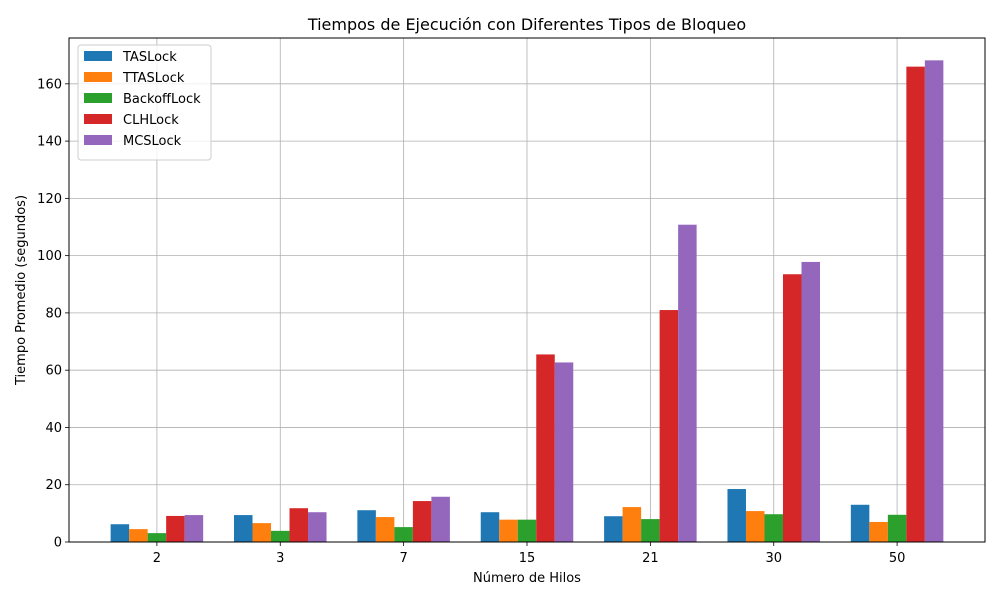 The width and height of the screenshot is (1000, 604). What do you see at coordinates (98, 56) in the screenshot?
I see `legend-swatch-taslock` at bounding box center [98, 56].